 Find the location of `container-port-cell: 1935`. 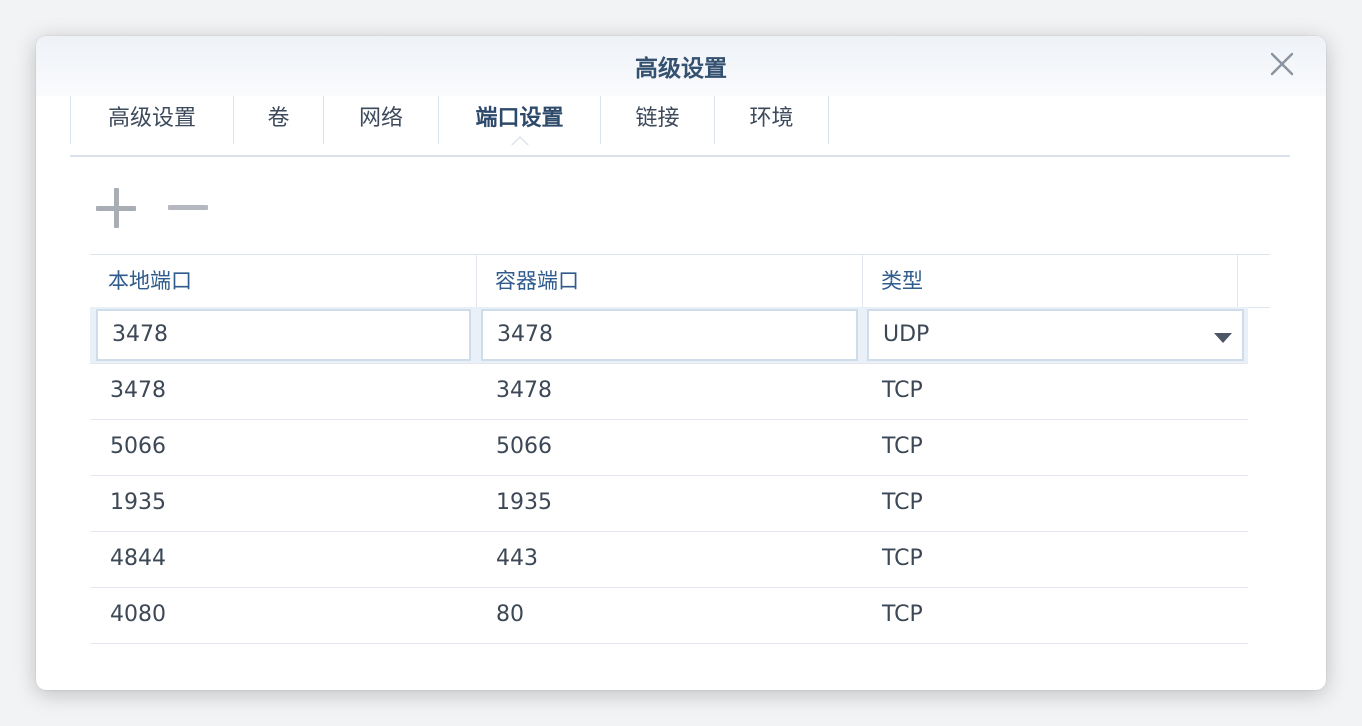

container-port-cell: 1935 is located at coordinates (524, 502).